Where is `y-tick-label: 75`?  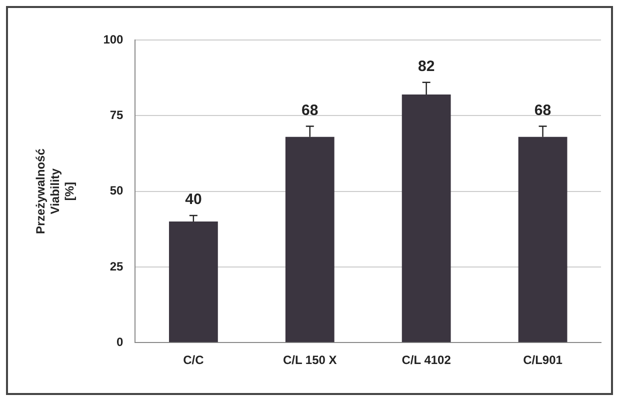 y-tick-label: 75 is located at coordinates (117, 115).